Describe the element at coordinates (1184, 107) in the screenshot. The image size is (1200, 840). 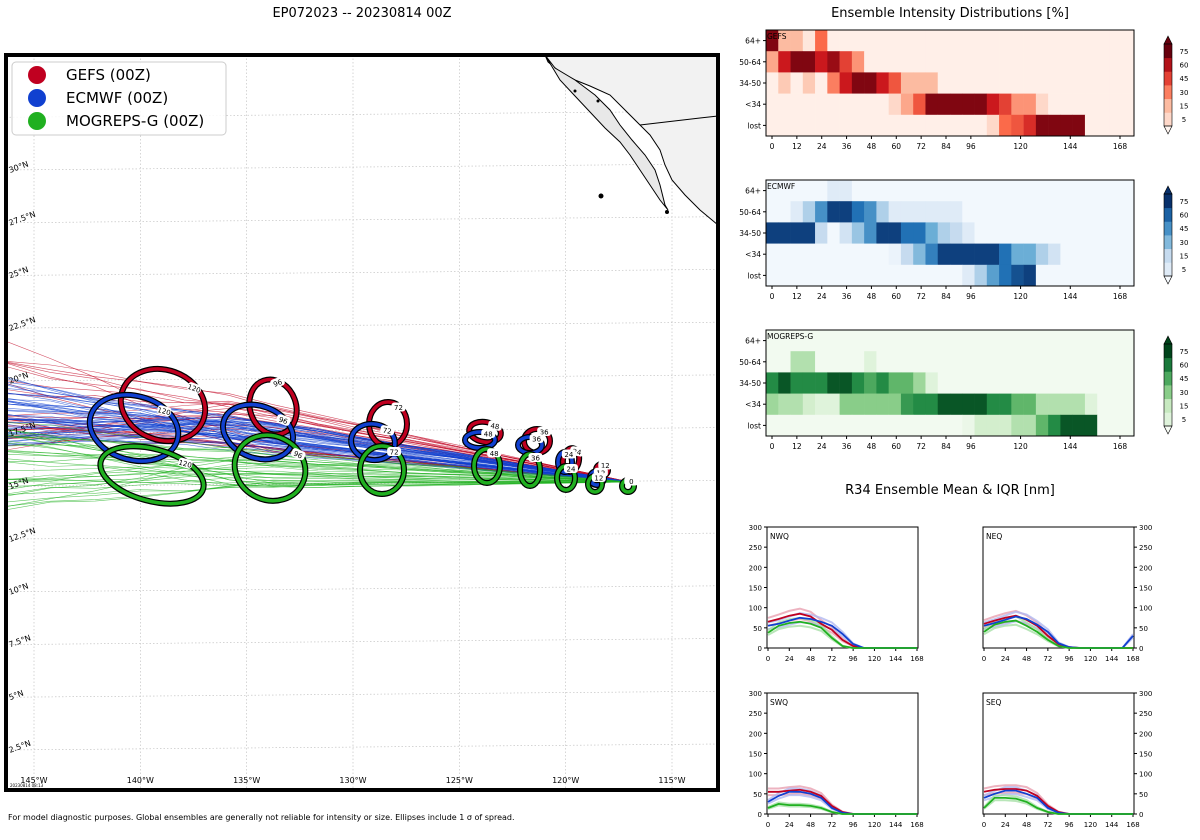
I see `colorbar-tick-label: 15` at that location.